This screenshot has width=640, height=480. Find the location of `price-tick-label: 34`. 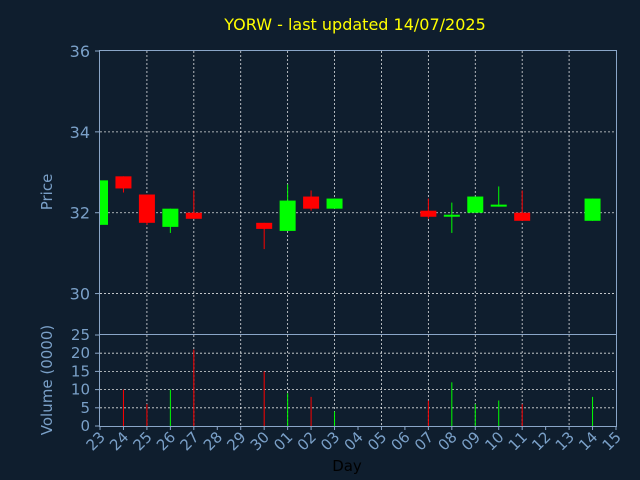

price-tick-label: 34 is located at coordinates (80, 132).